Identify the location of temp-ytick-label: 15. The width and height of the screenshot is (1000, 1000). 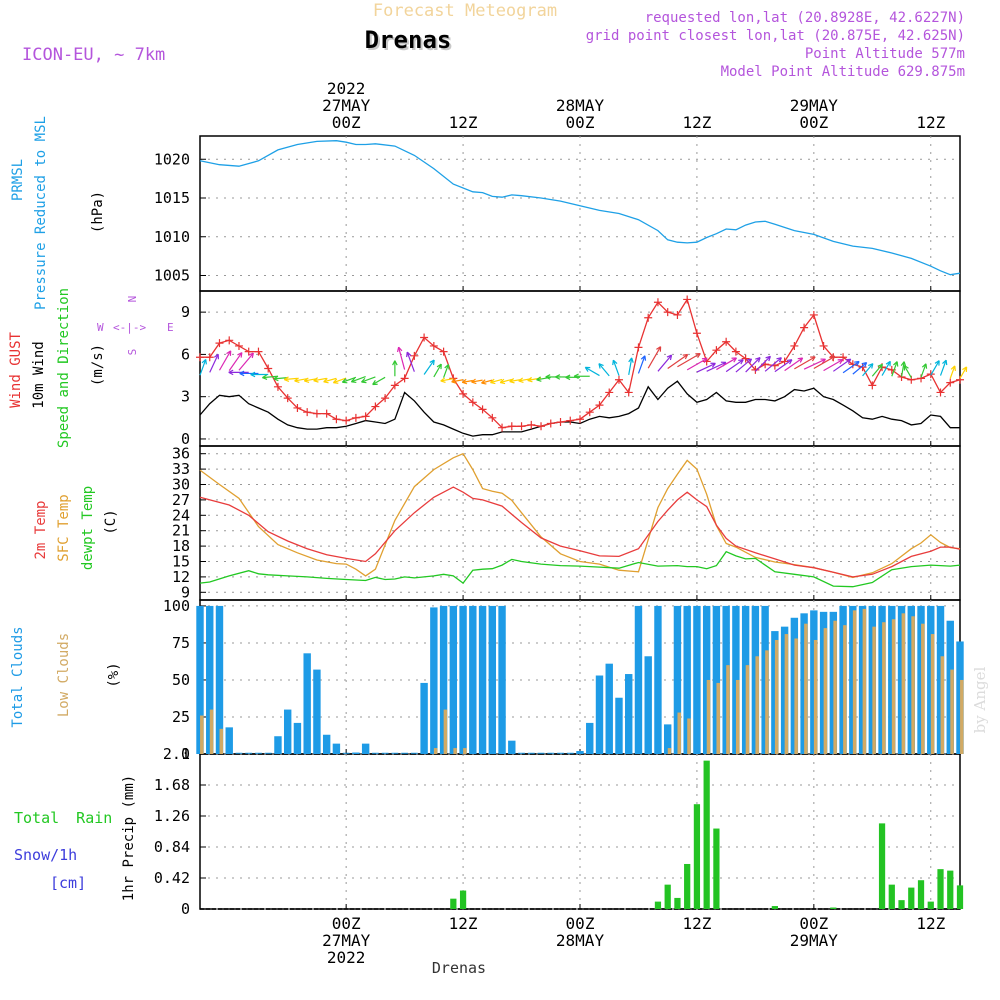
(181, 562).